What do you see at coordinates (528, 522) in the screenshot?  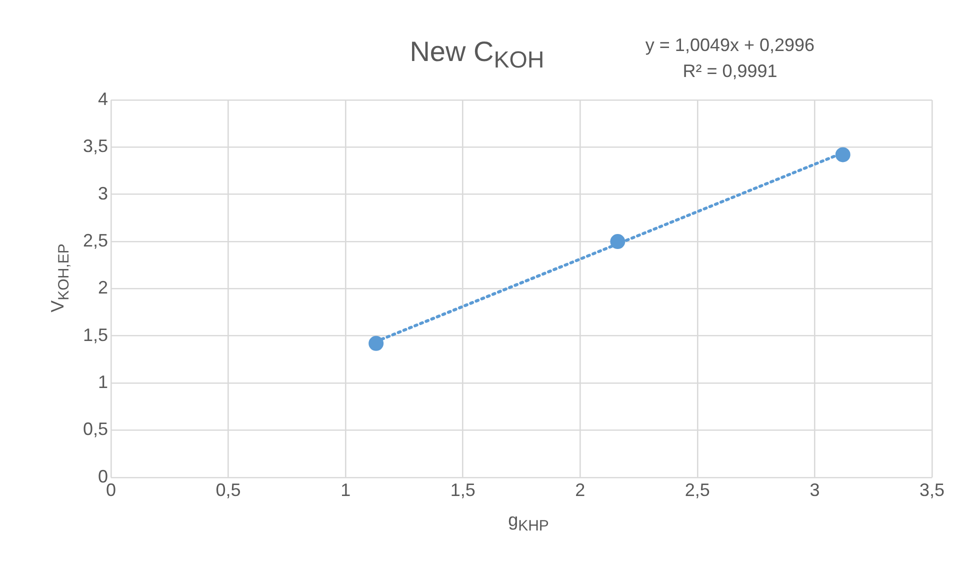 I see `x-axis-title: g$_{KHP}$` at bounding box center [528, 522].